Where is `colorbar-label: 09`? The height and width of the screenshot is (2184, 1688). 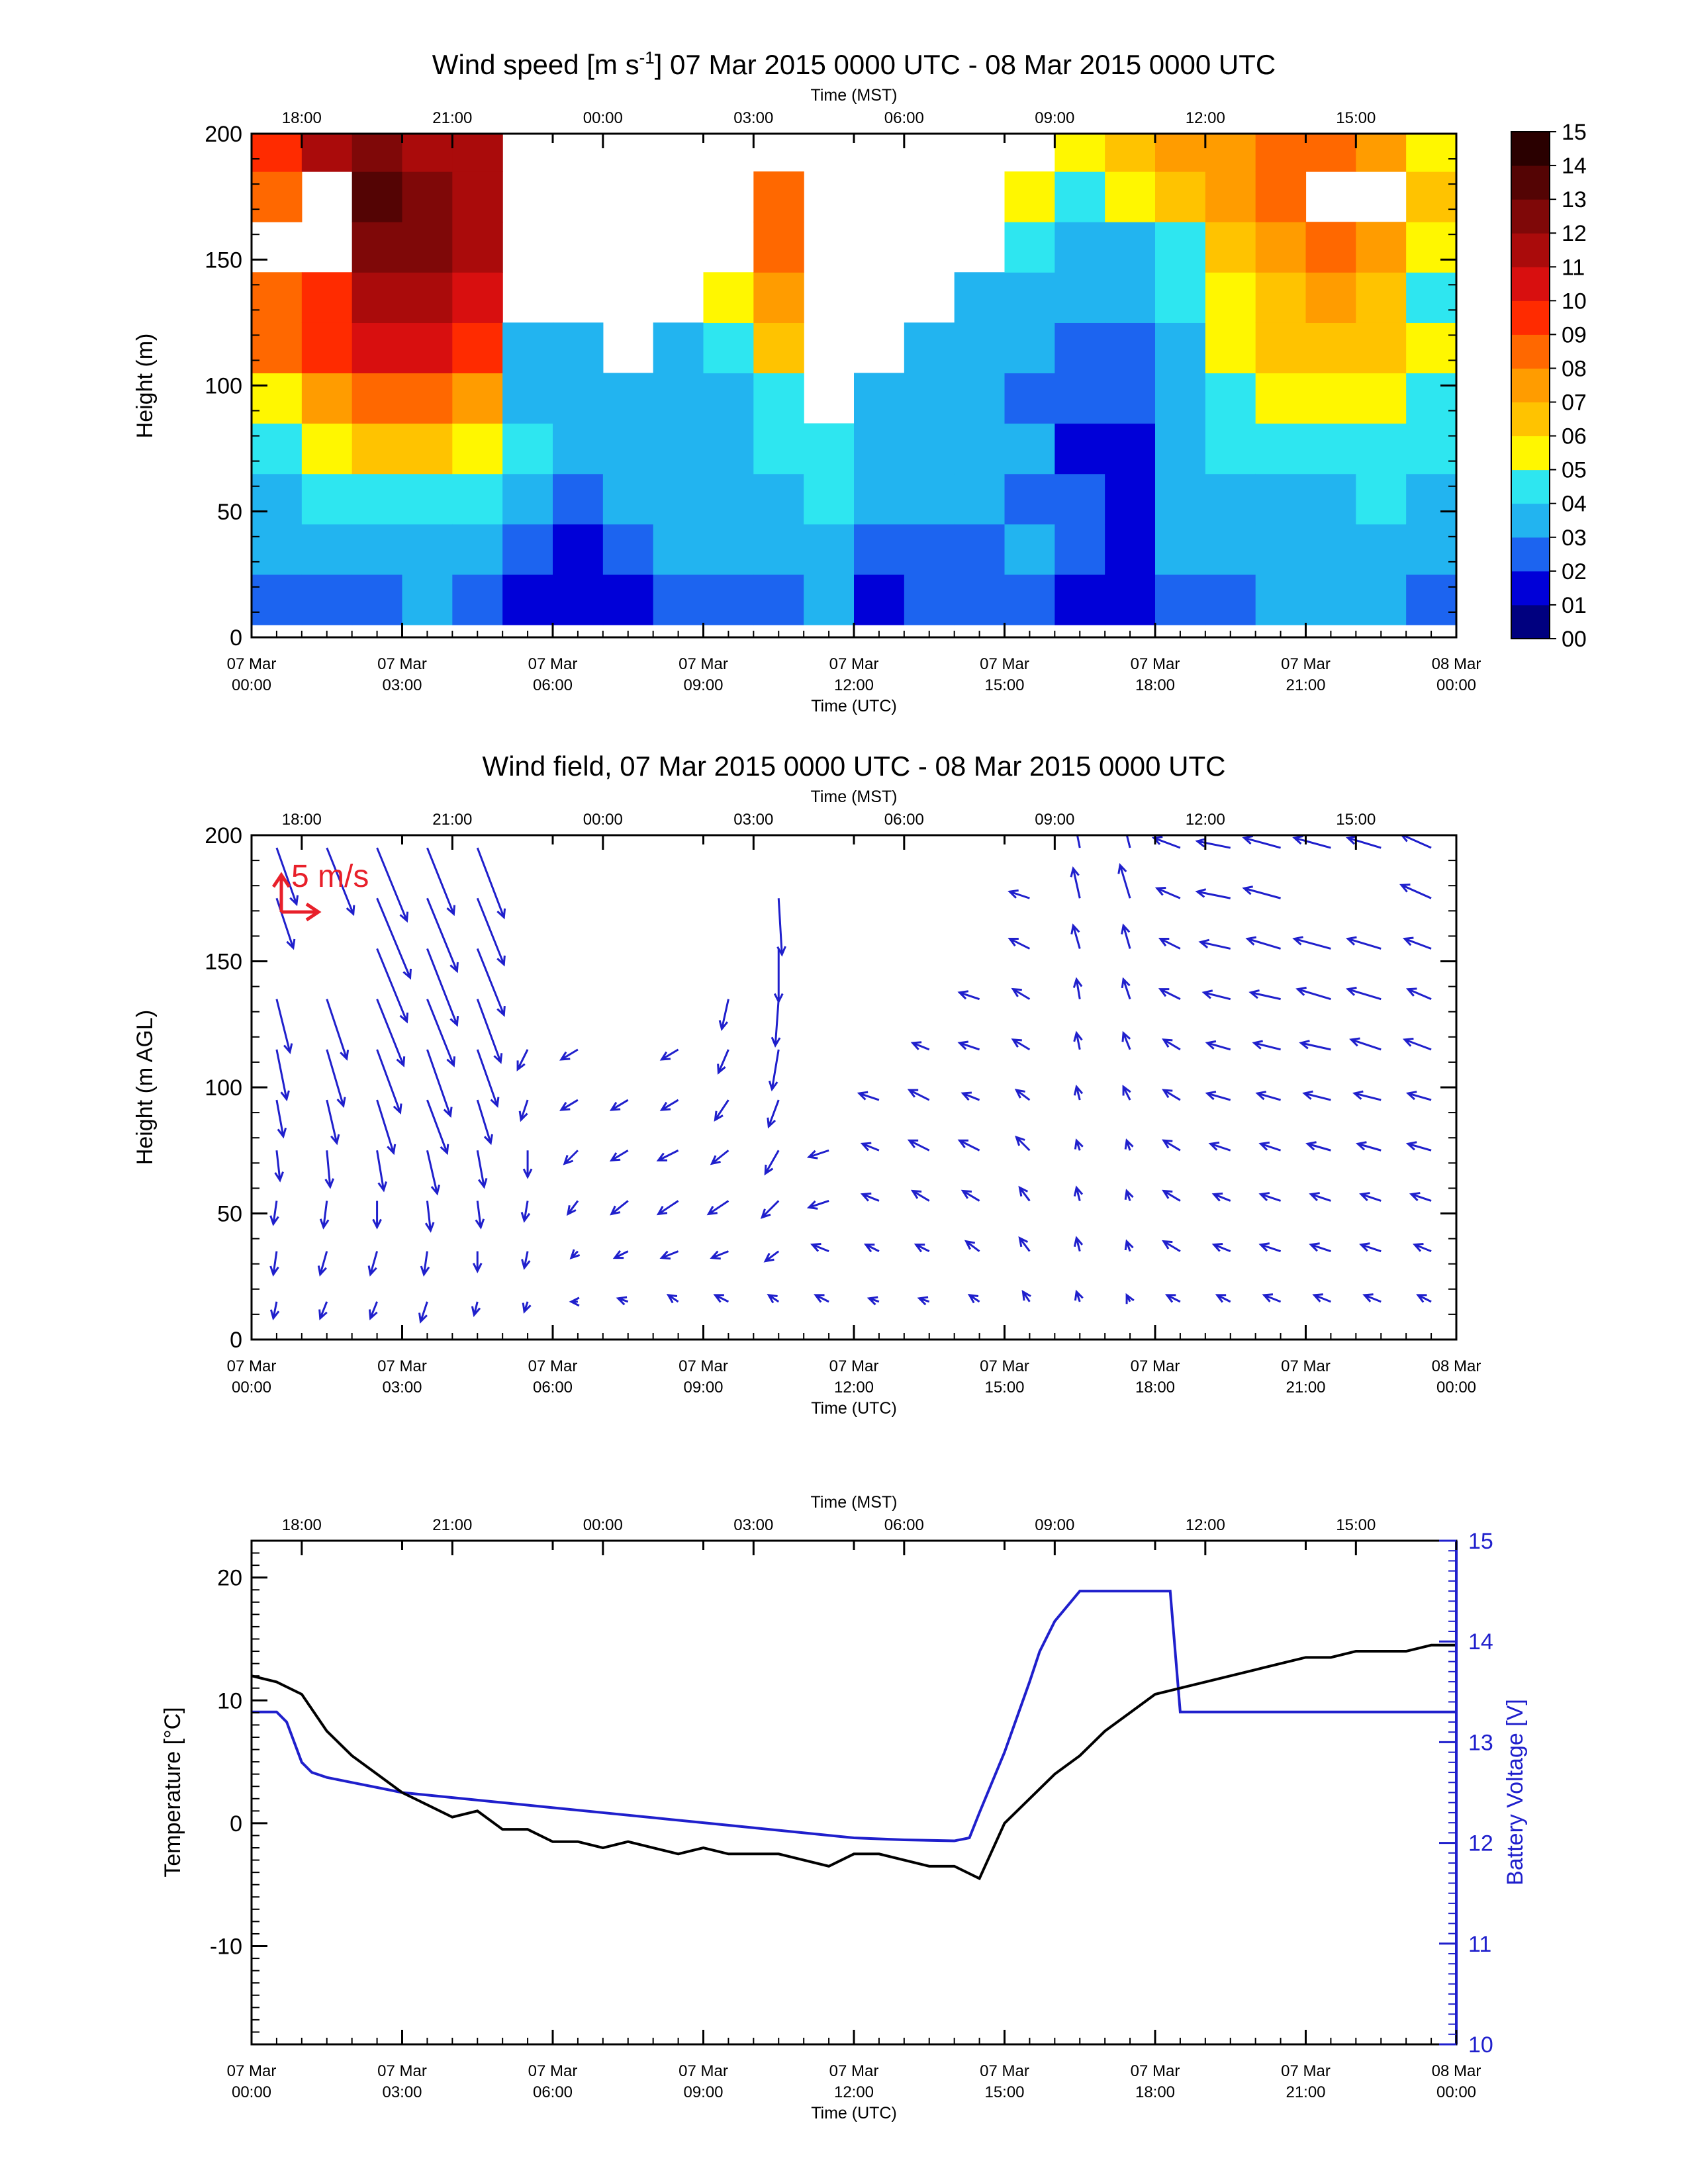
colorbar-label: 09 is located at coordinates (1574, 334).